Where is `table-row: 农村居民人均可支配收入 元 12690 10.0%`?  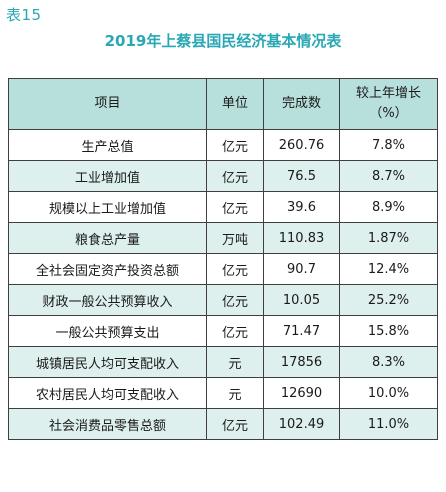
table-row: 农村居民人均可支配收入 元 12690 10.0% is located at coordinates (223, 393).